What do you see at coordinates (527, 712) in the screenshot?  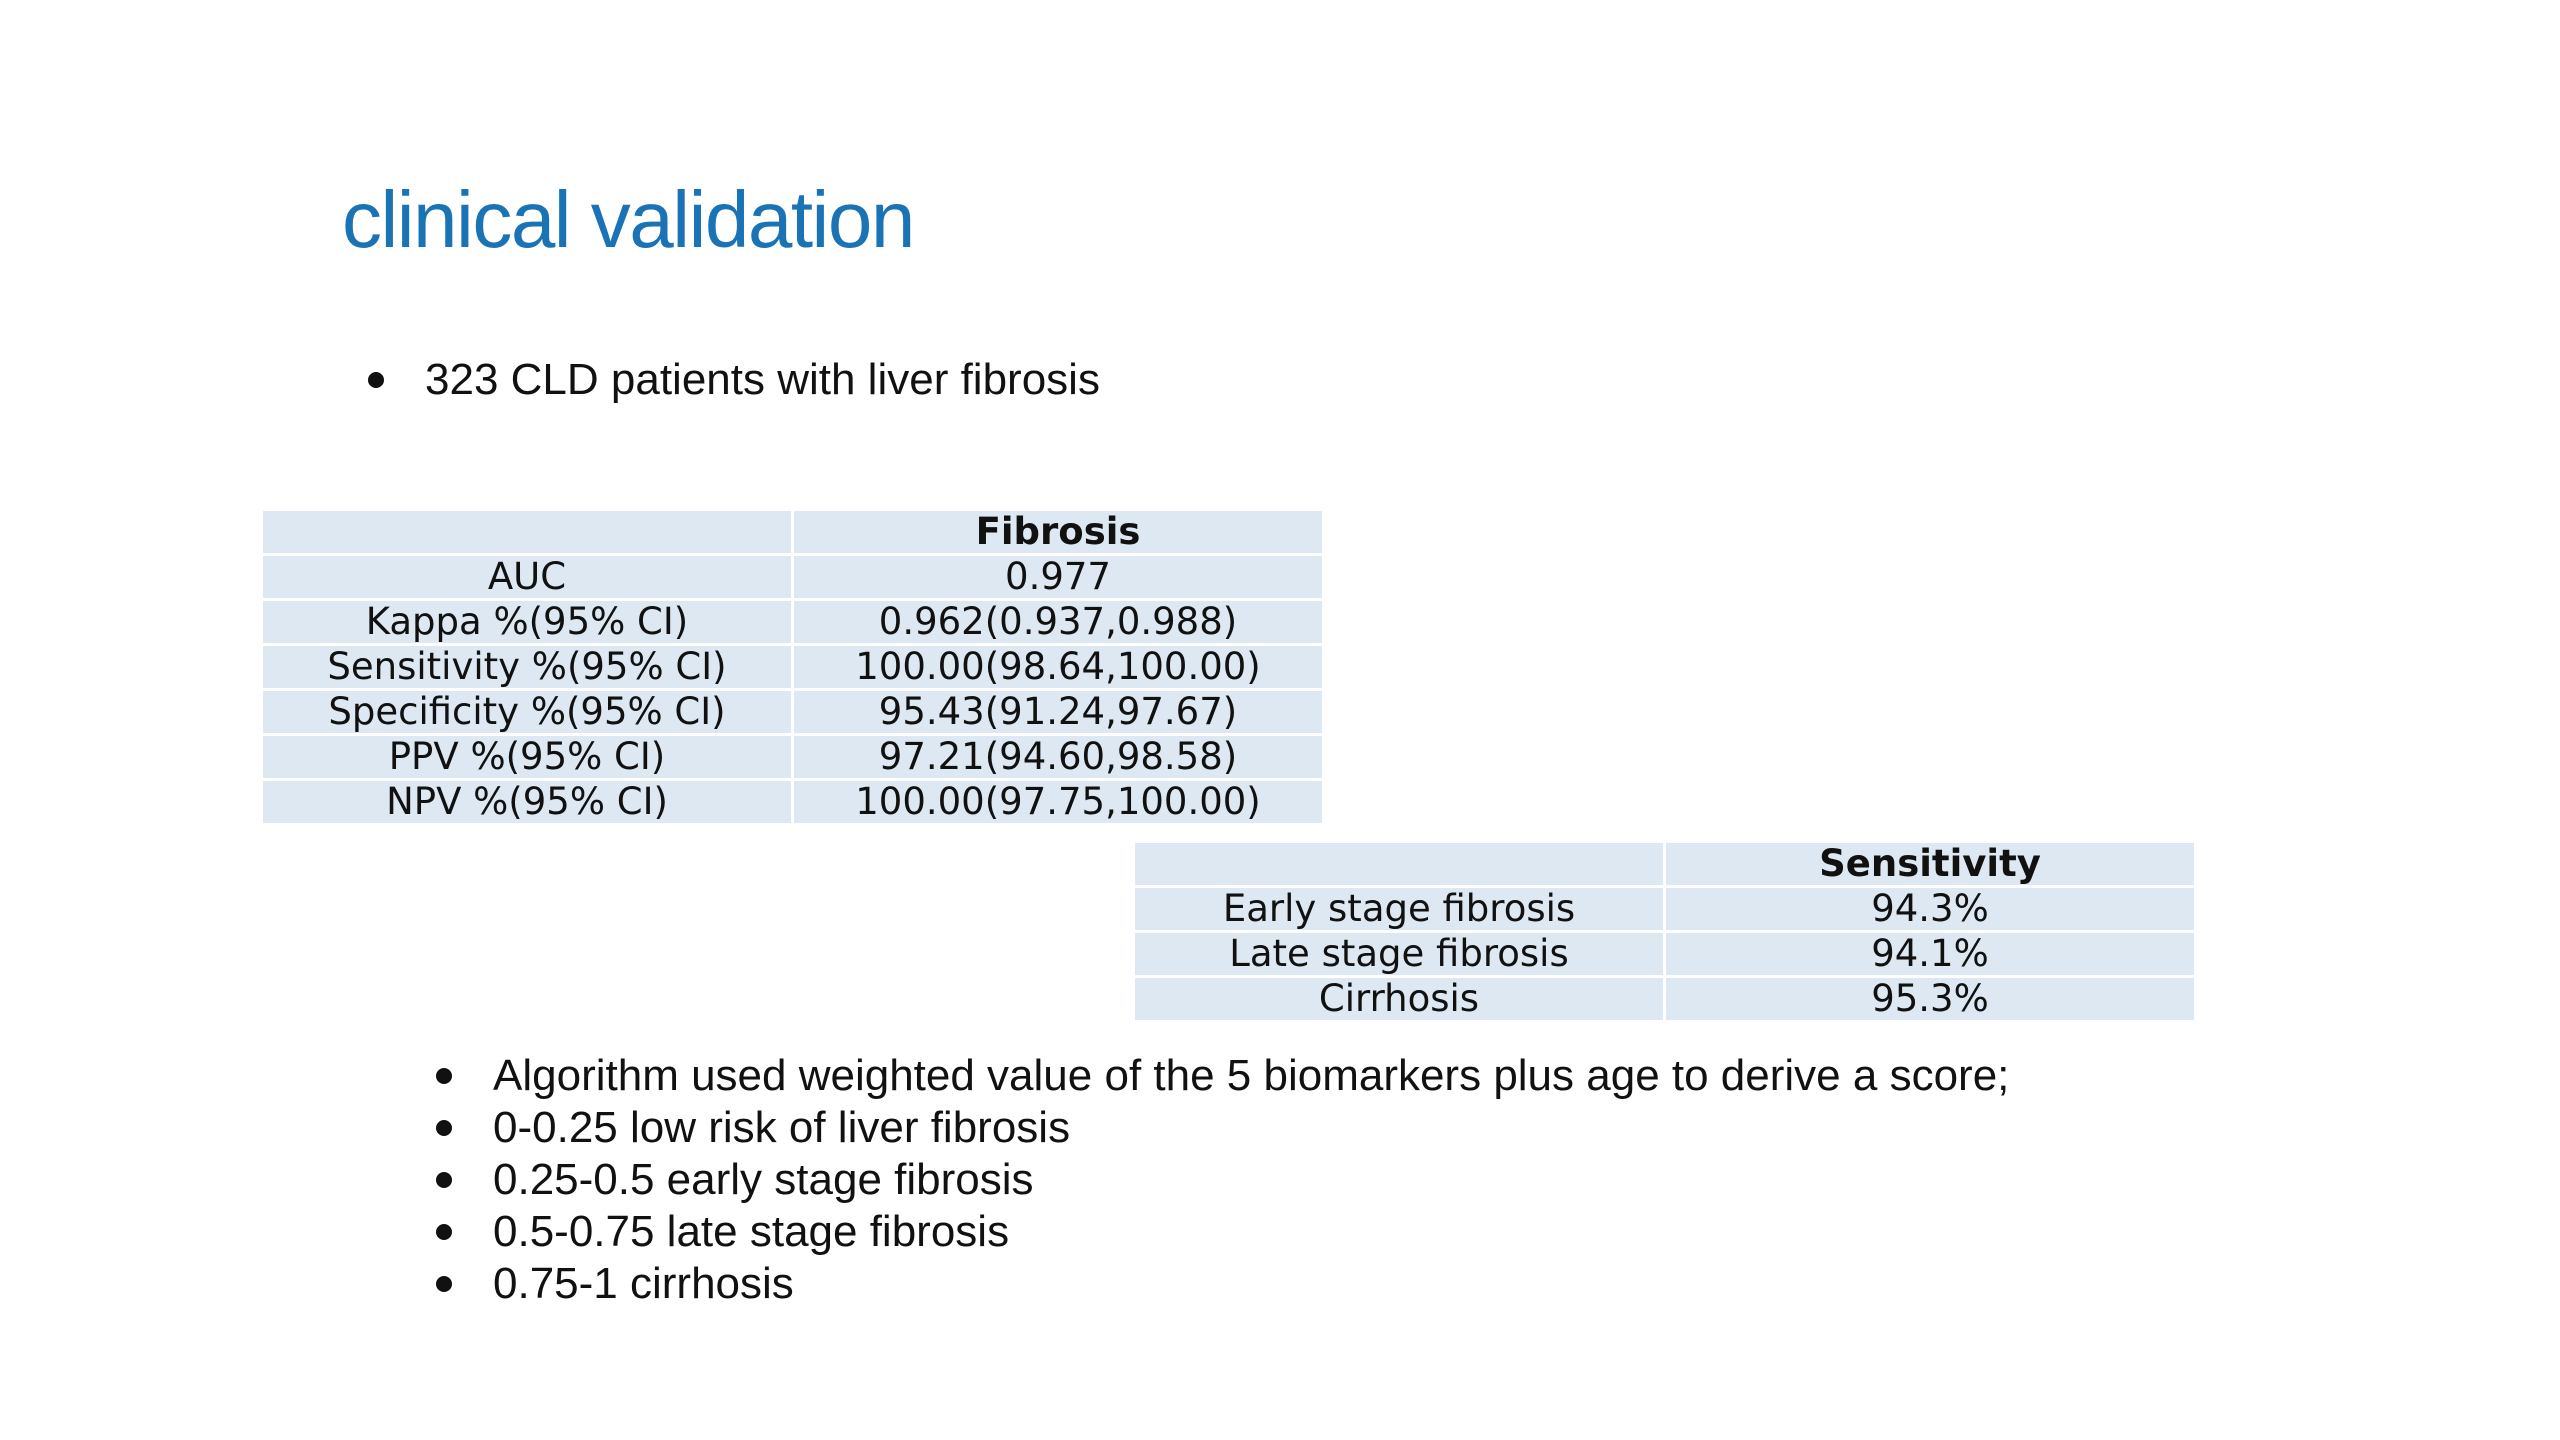 I see `row-label-cell: Specificity %(95% CI)` at bounding box center [527, 712].